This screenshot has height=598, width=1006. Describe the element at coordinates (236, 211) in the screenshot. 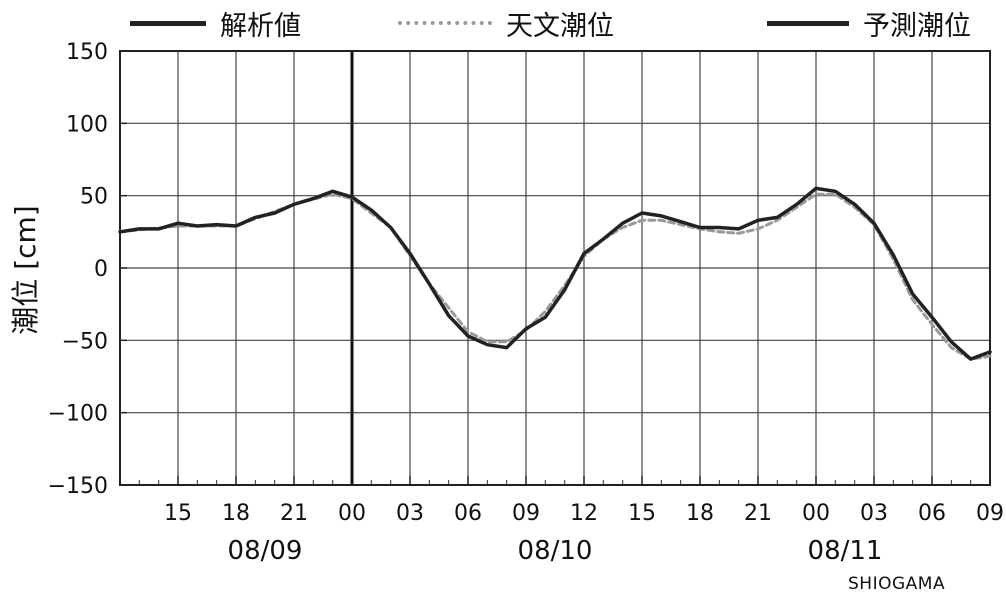

I see `series-line-analysis` at that location.